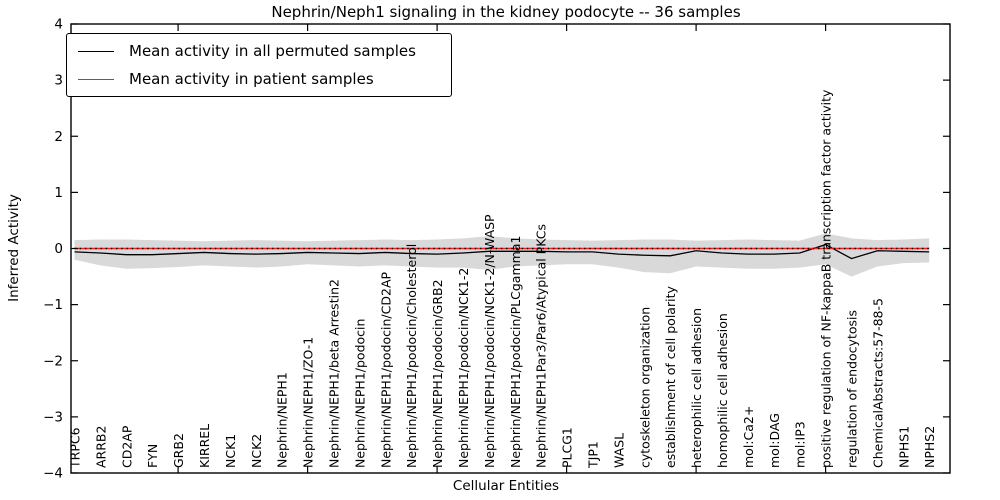 This screenshot has width=1000, height=500. I want to click on x-entity-label: NPHS2, so click(929, 447).